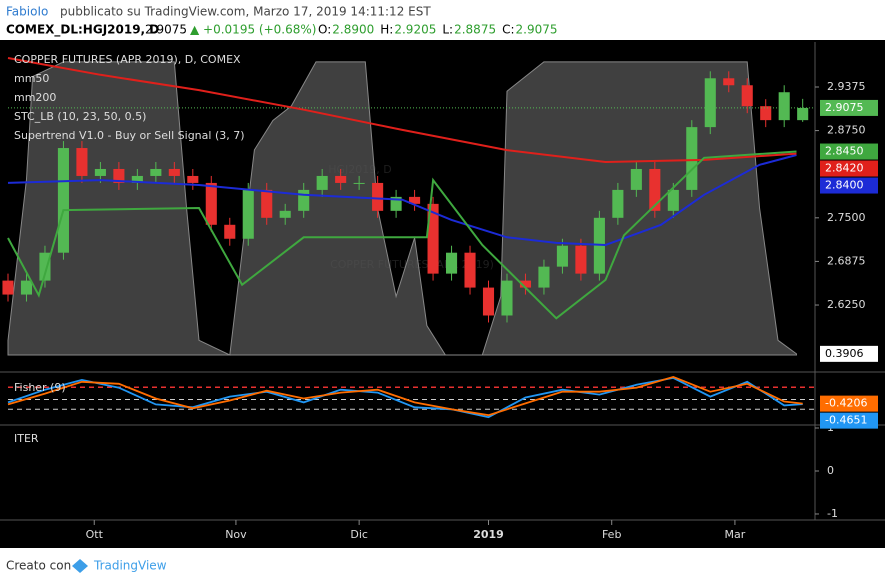 Image resolution: width=885 pixels, height=584 pixels. I want to click on symbol: COMEX_DL:HGJ2019, D, so click(82, 30).